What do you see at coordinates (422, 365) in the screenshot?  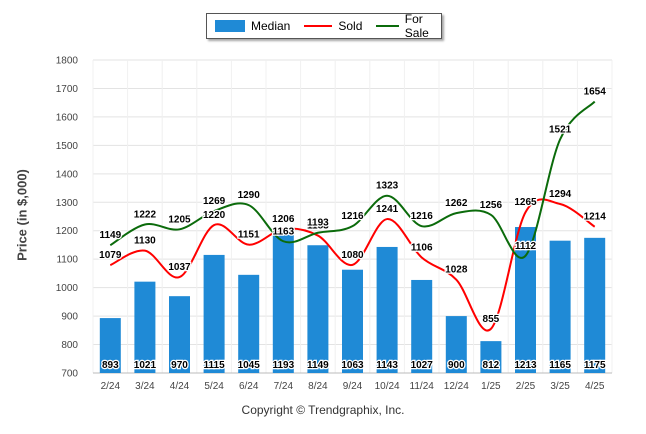 I see `data-label-median: 1027` at bounding box center [422, 365].